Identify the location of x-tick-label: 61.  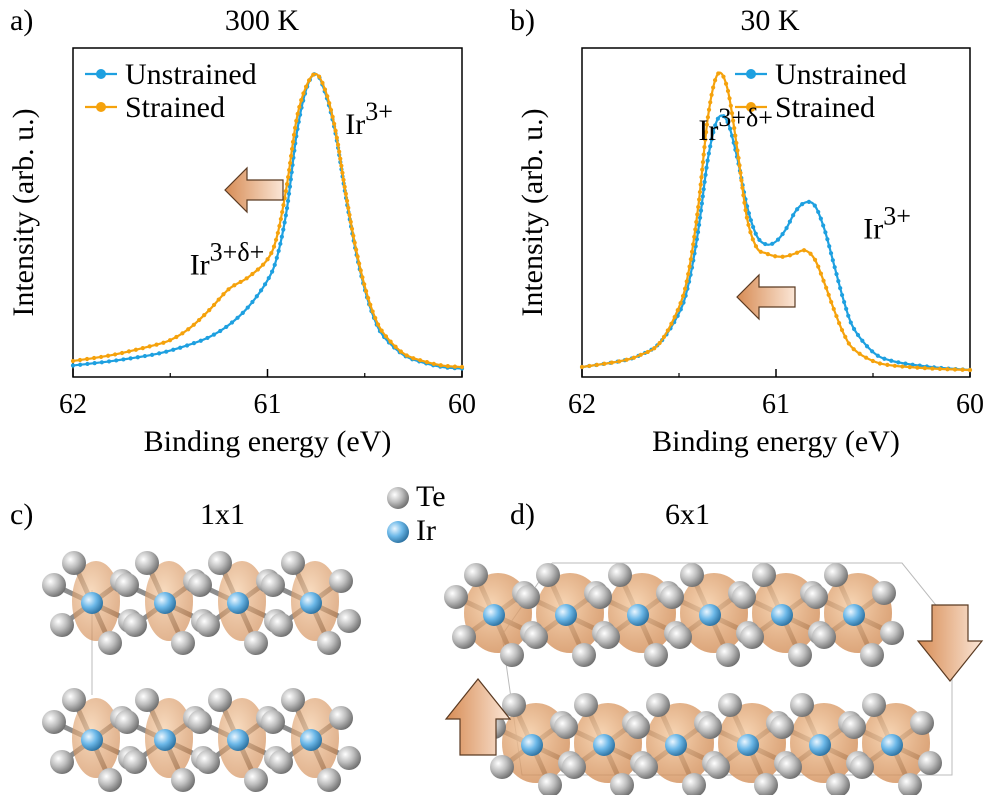
(776, 404).